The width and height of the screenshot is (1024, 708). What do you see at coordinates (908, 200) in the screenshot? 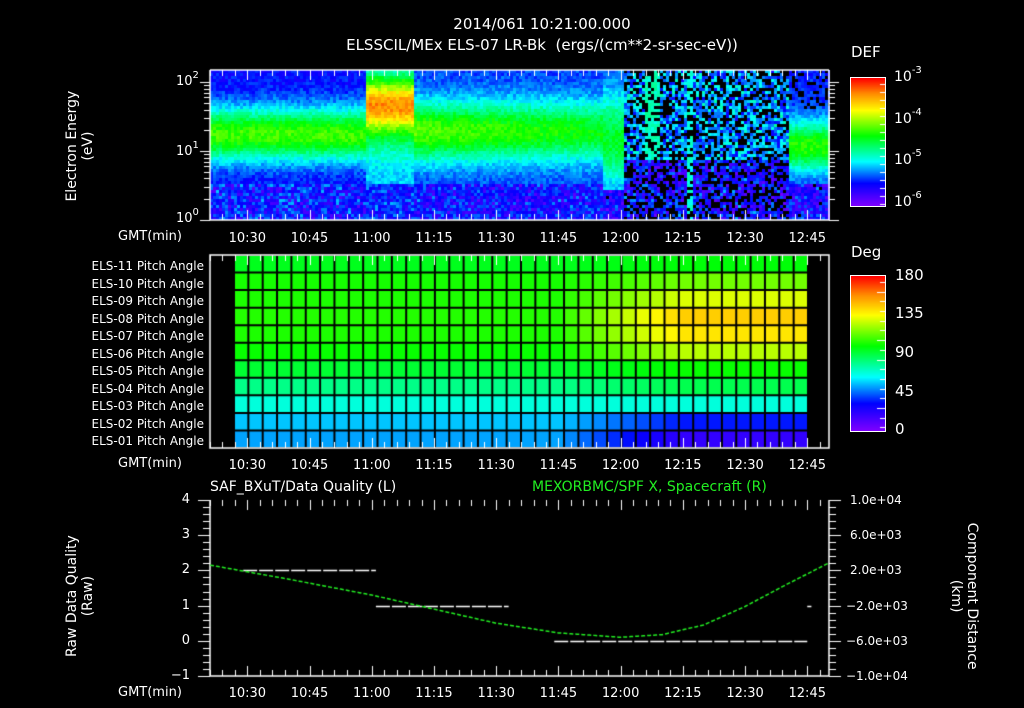
I see `cbtick-1e-6: 10⁻⁶` at bounding box center [908, 200].